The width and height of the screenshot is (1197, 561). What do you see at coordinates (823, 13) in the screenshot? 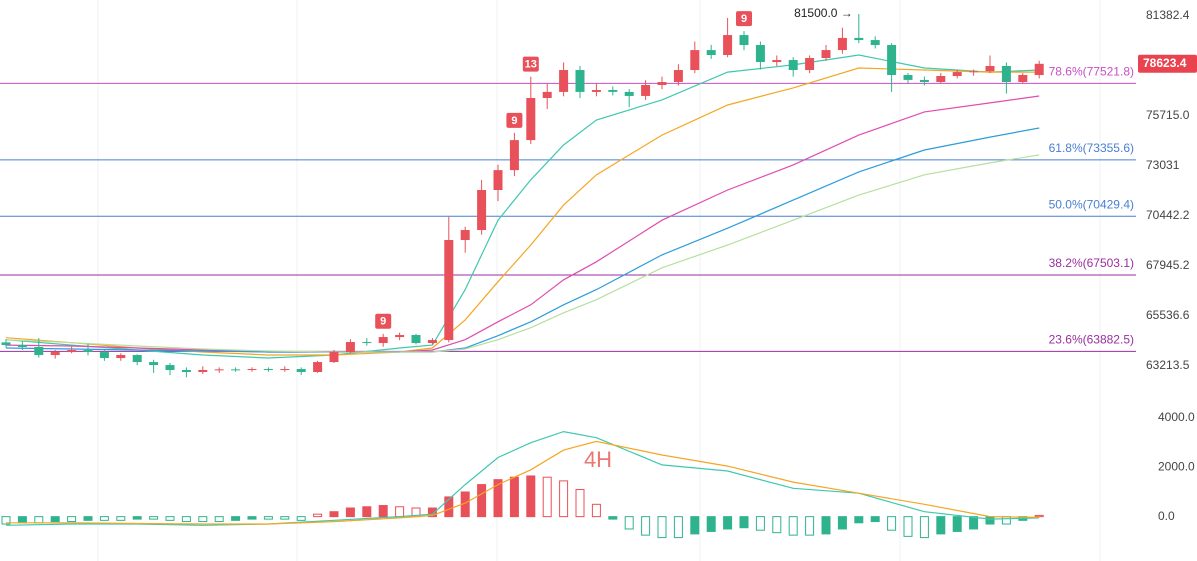
I see `high-marker: 81500.0 →` at bounding box center [823, 13].